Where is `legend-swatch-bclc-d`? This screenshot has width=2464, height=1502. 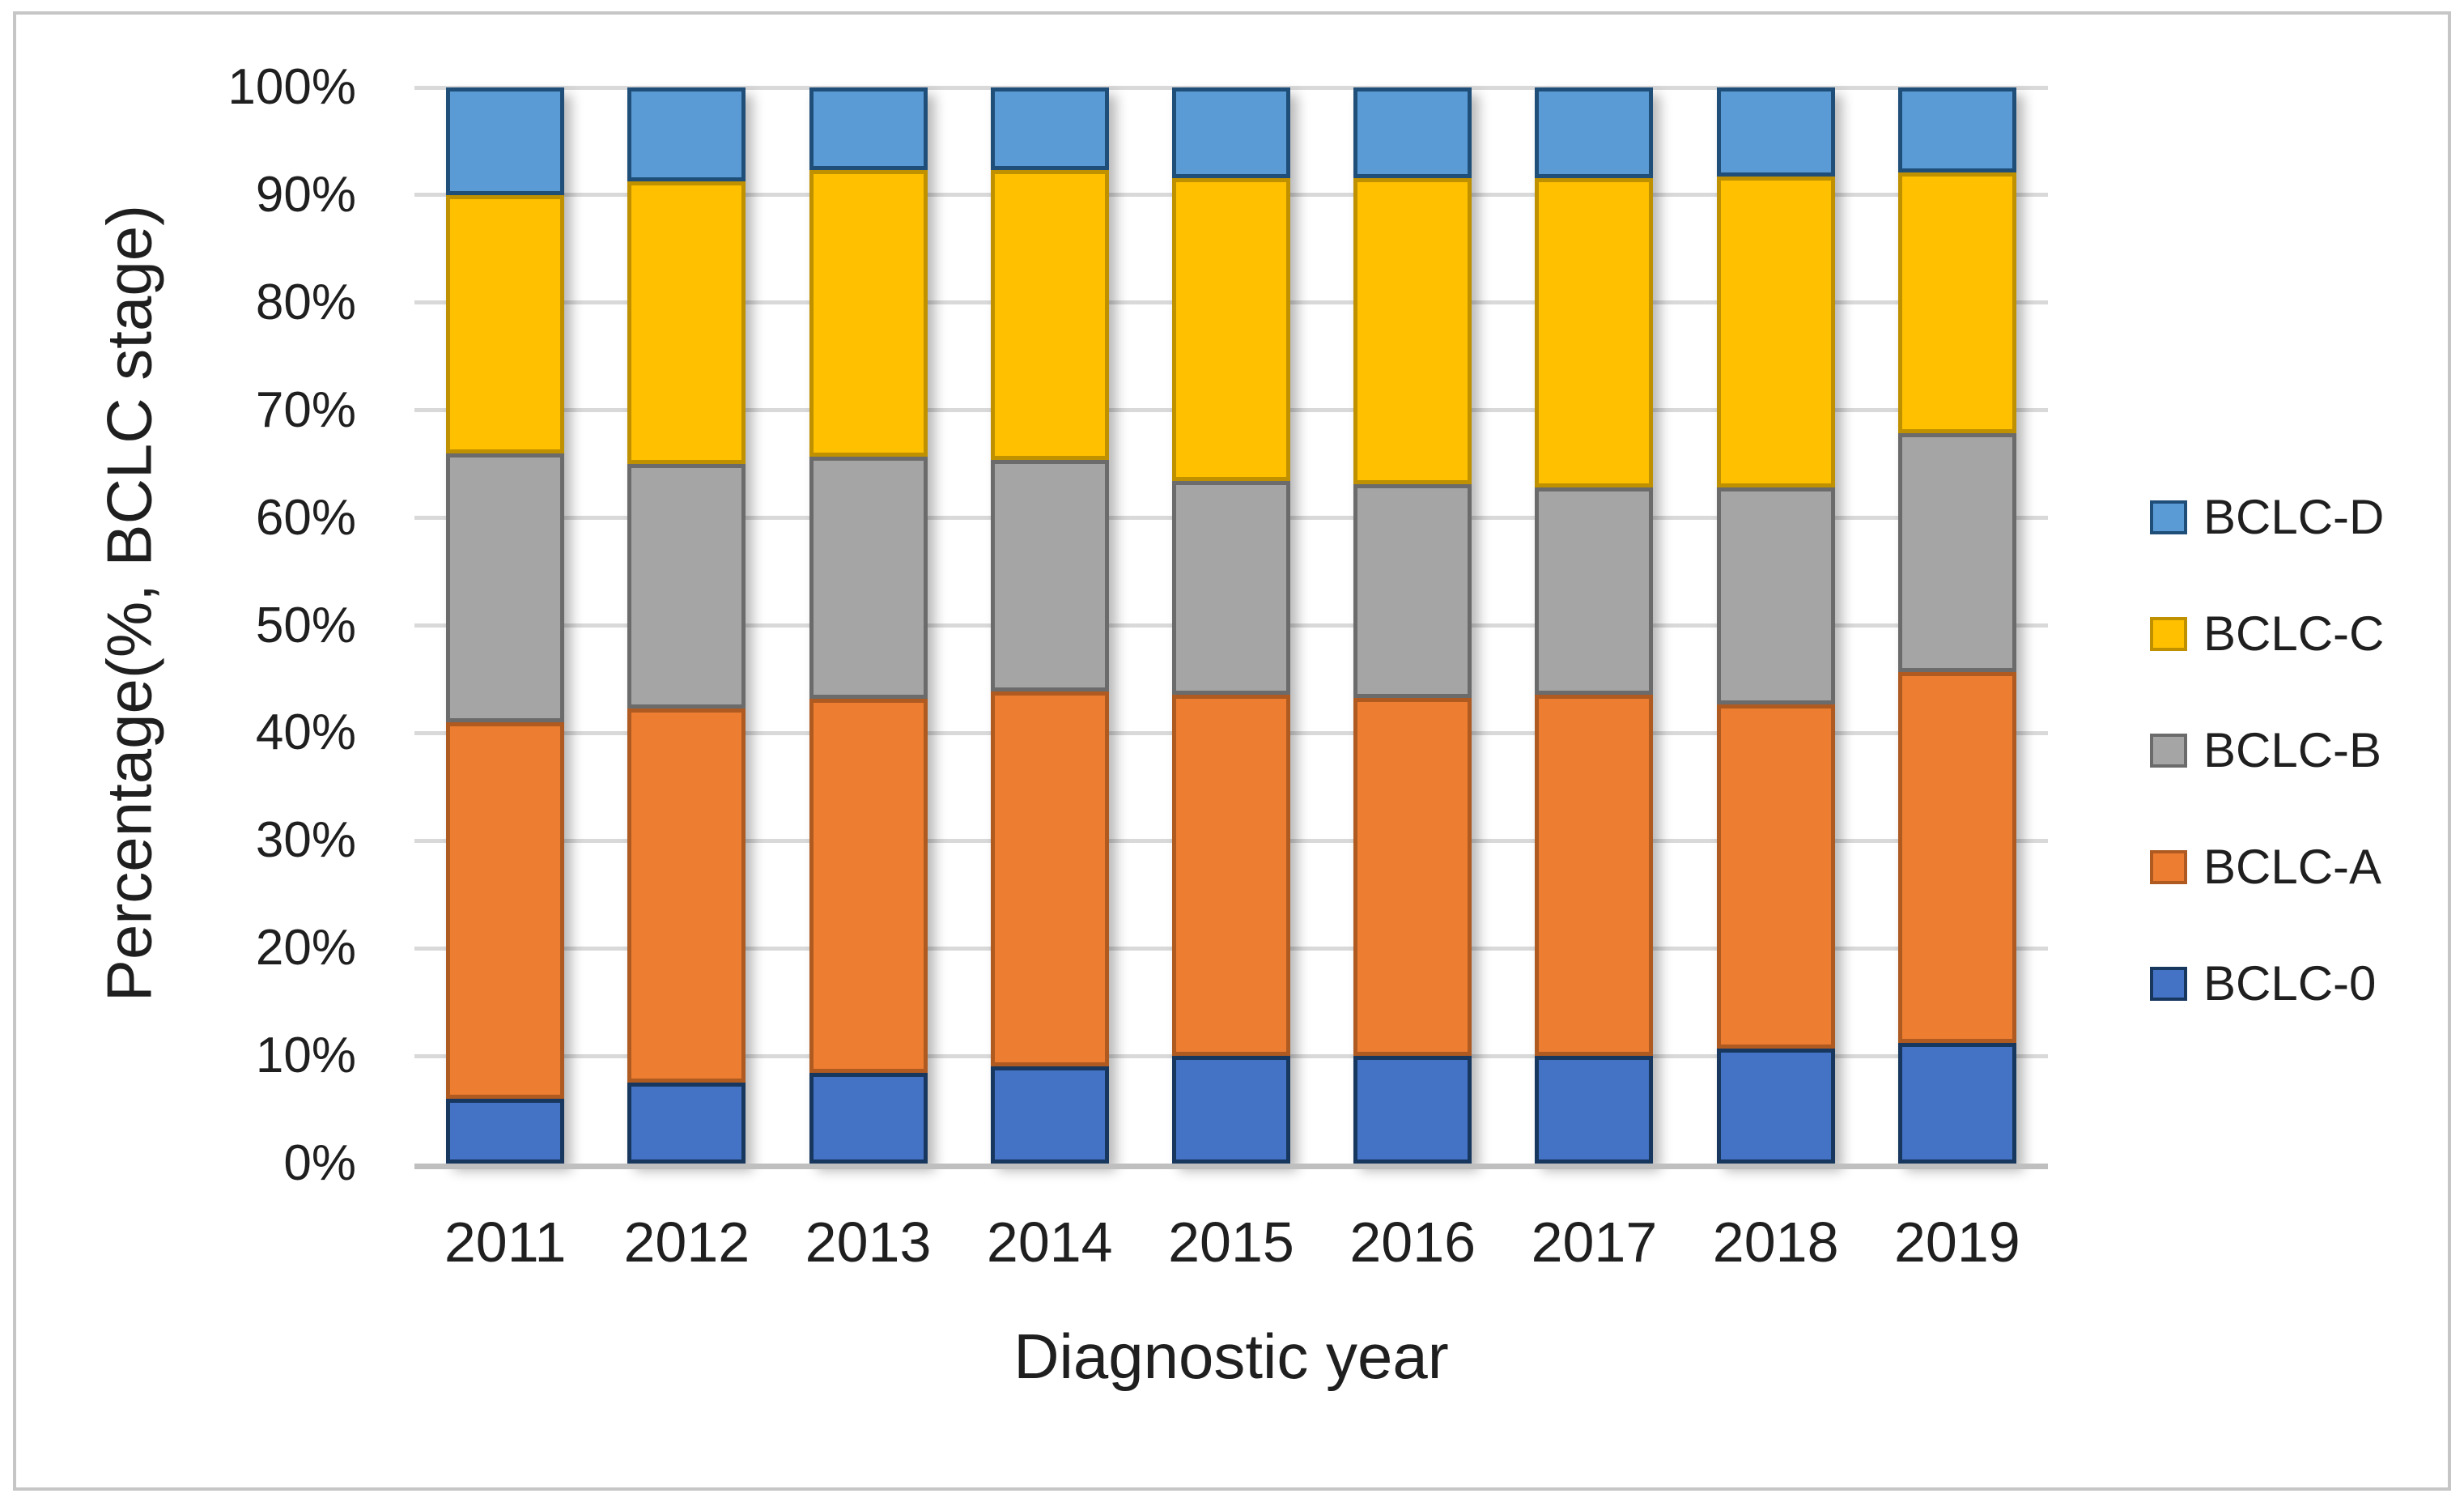
legend-swatch-bclc-d is located at coordinates (2168, 517).